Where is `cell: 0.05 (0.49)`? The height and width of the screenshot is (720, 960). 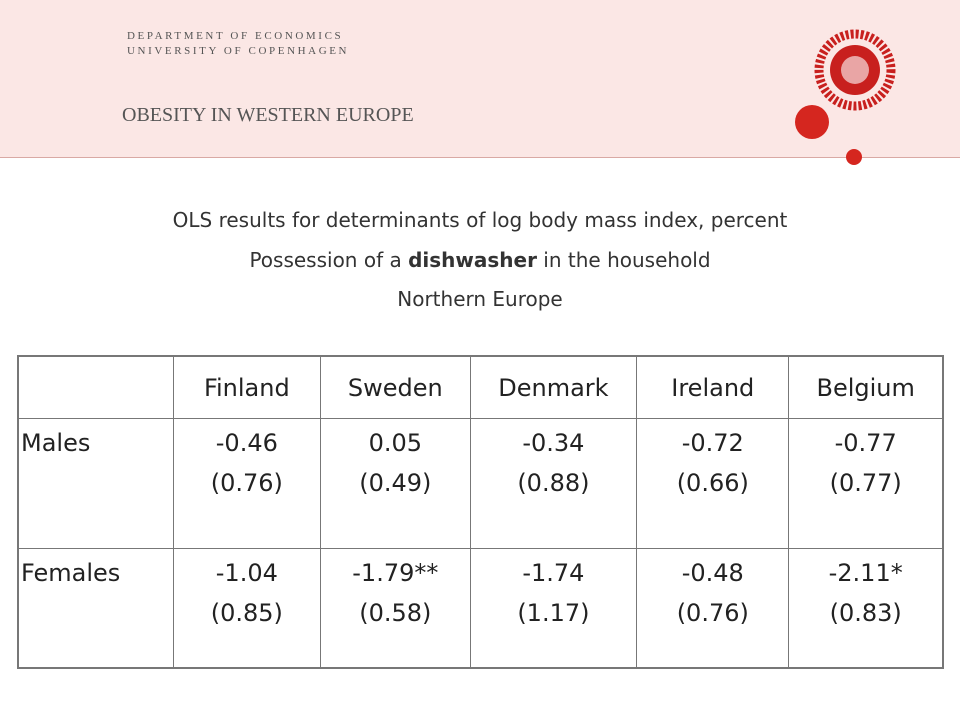 cell: 0.05 (0.49) is located at coordinates (395, 483).